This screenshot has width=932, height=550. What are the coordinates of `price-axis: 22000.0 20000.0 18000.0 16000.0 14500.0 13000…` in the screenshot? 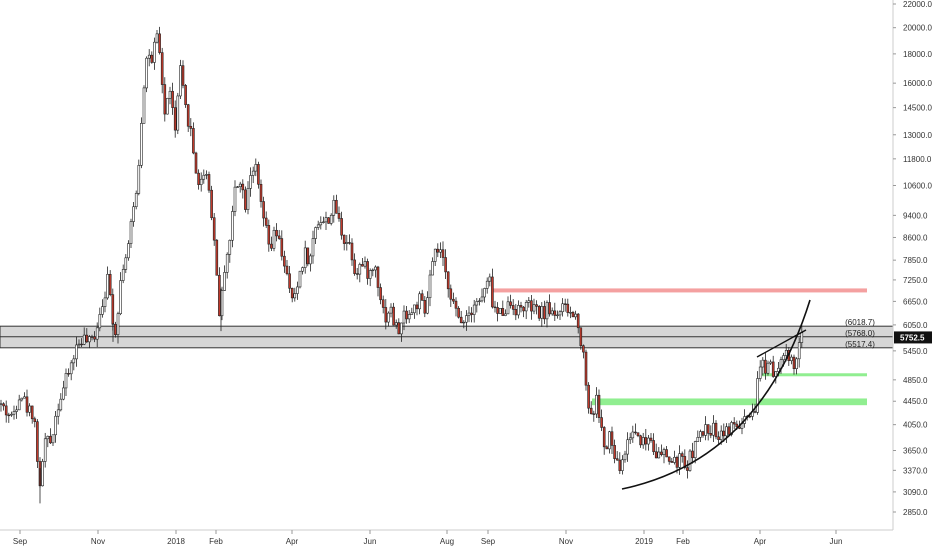 It's located at (912, 258).